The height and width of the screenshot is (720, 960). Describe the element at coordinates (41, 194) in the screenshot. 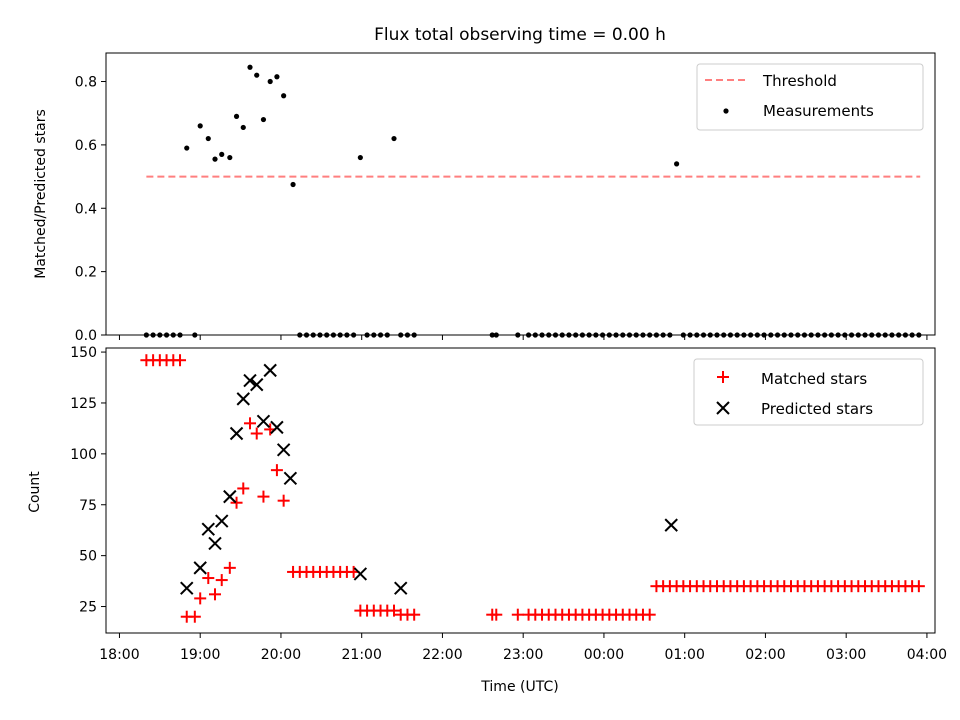

I see `top-y-axis-label: Matched/Predicted stars` at that location.